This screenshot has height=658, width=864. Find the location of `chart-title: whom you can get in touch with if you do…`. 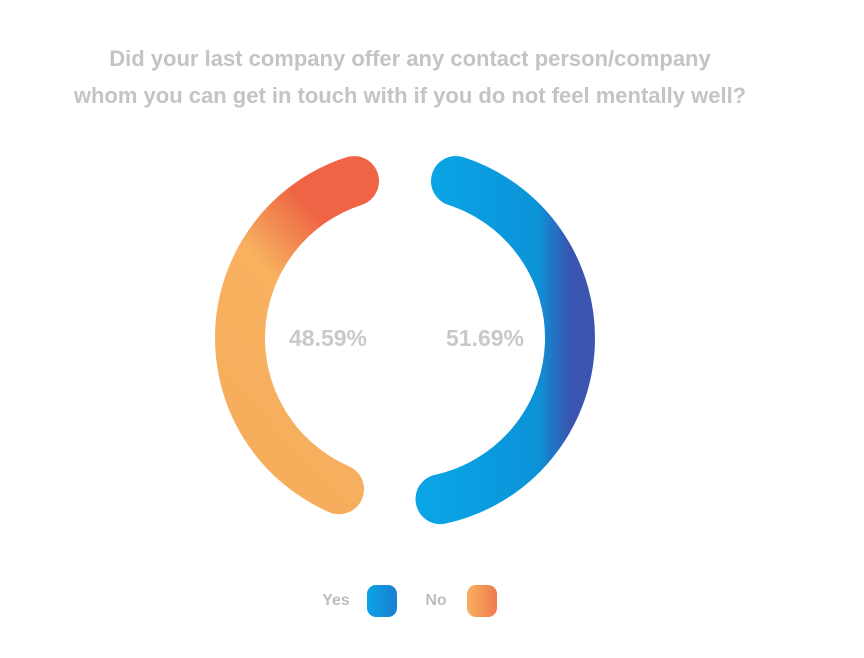

chart-title: whom you can get in touch with if you do… is located at coordinates (409, 95).